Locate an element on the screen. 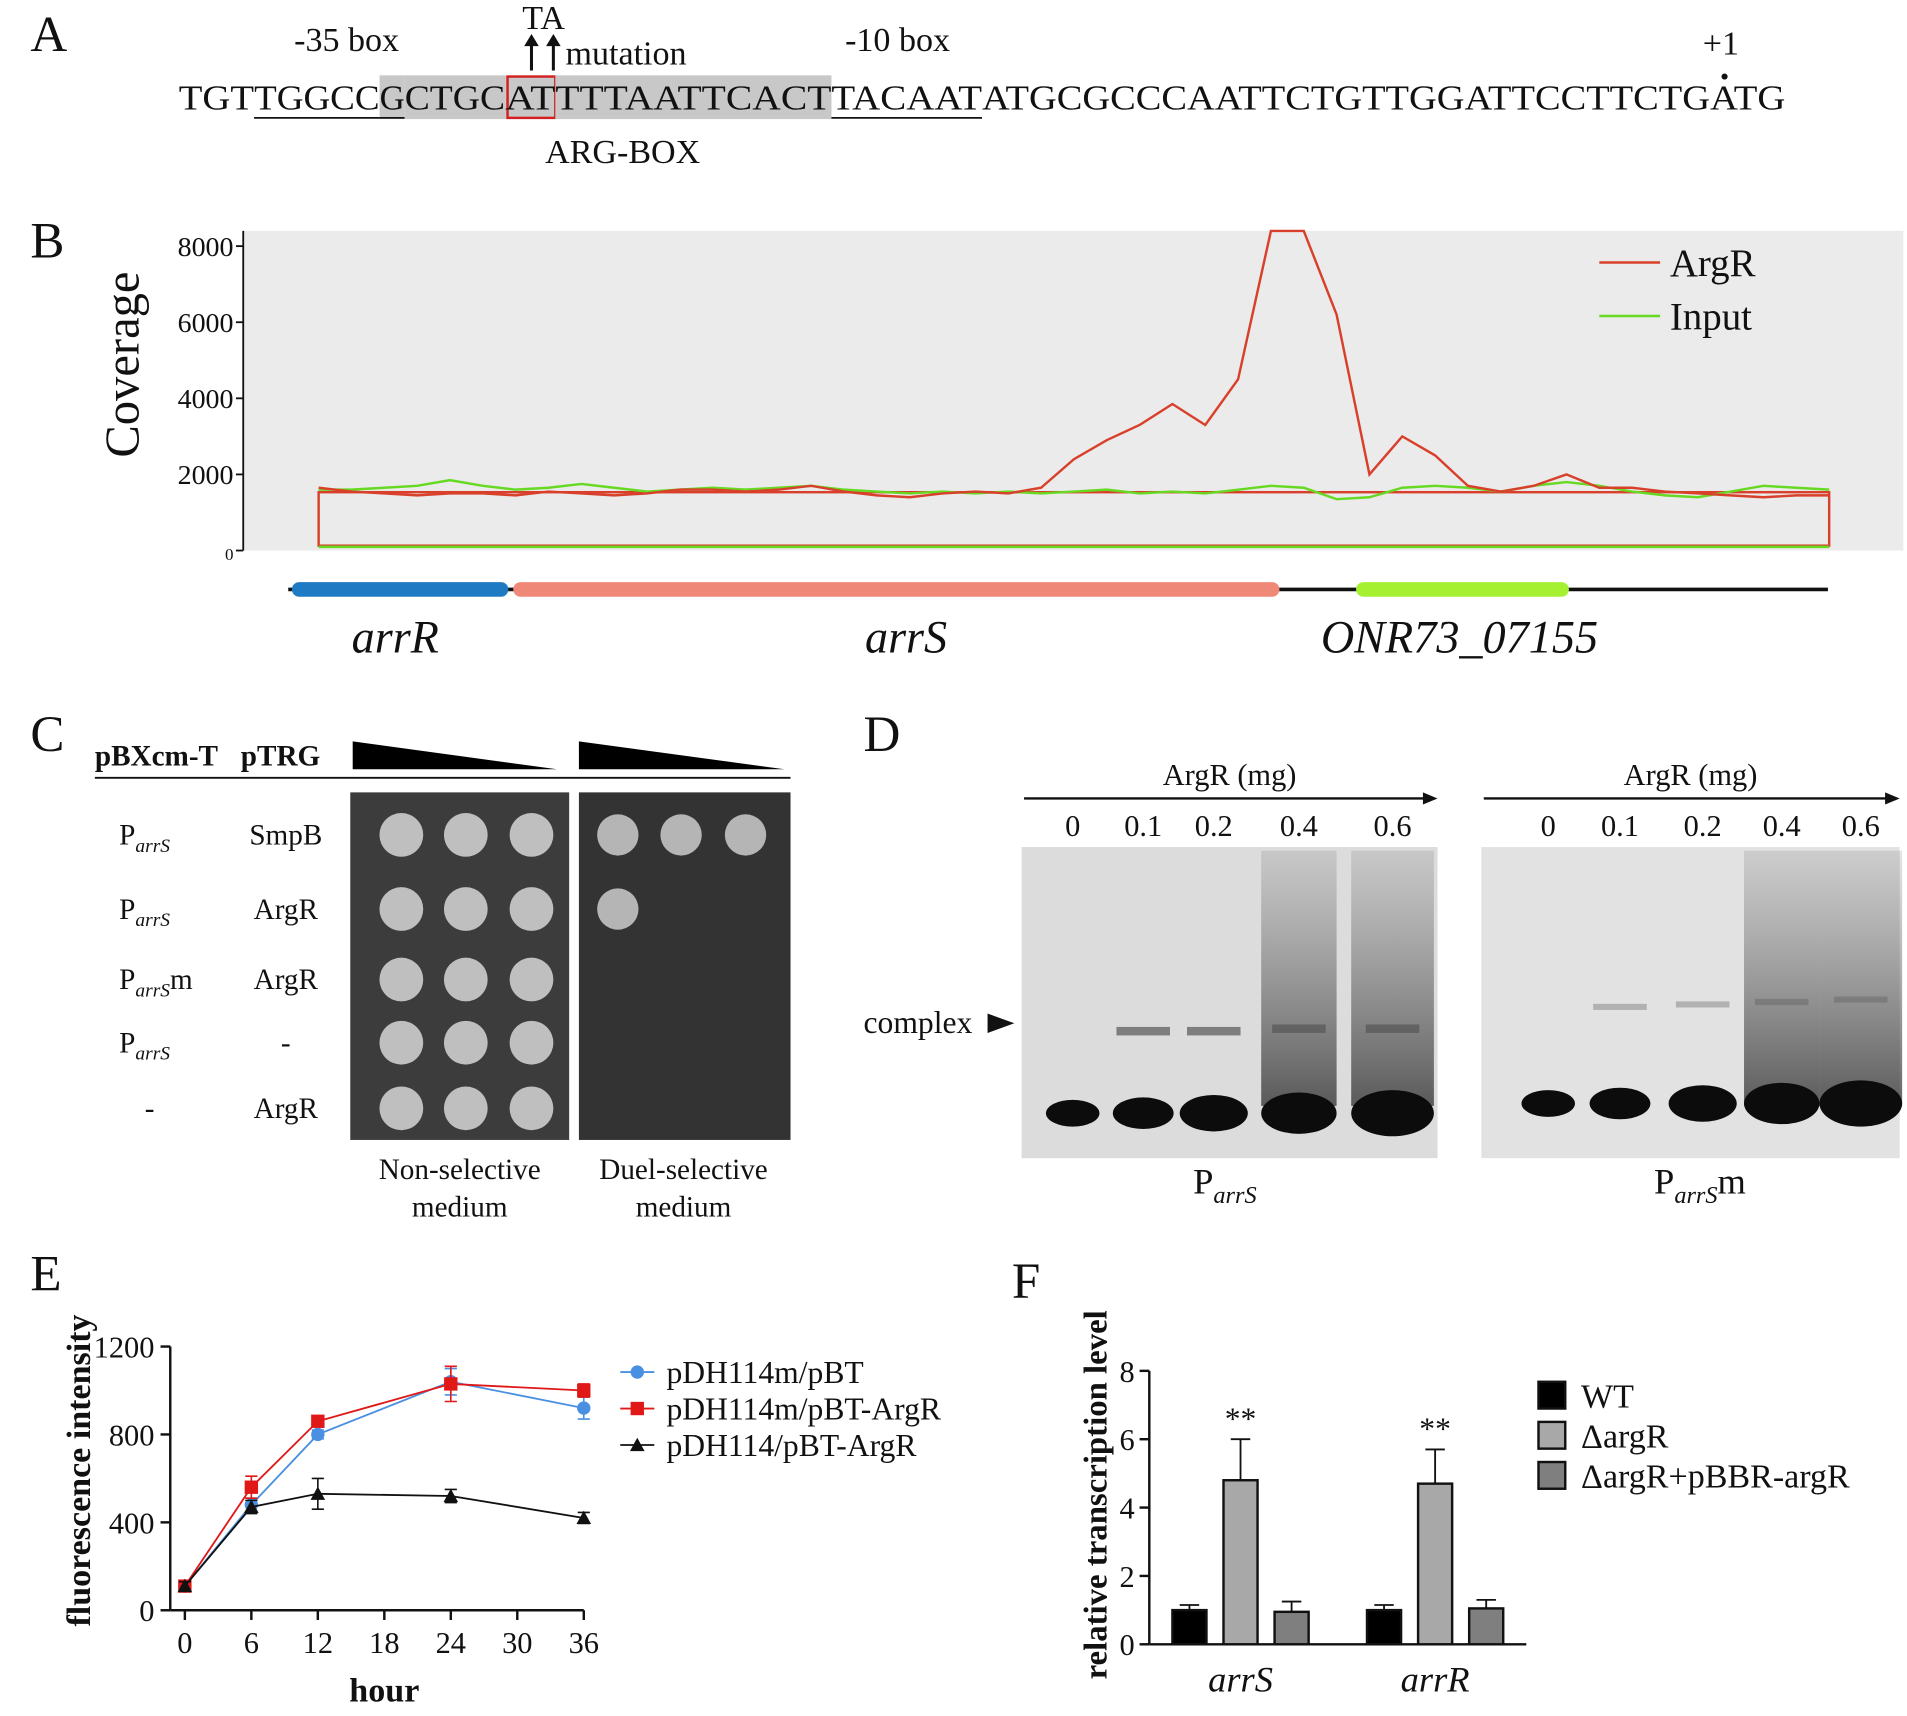 This screenshot has height=1716, width=1907. legend-label: ΔargR+pBBR-argR is located at coordinates (1715, 1477).